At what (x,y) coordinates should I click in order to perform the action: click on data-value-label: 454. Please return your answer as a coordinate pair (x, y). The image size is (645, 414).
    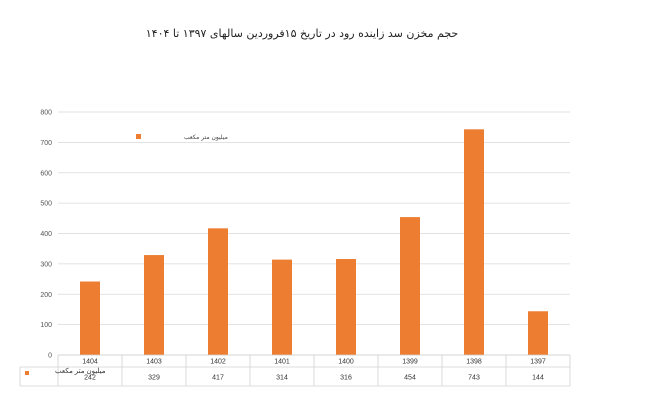
    Looking at the image, I should click on (410, 378).